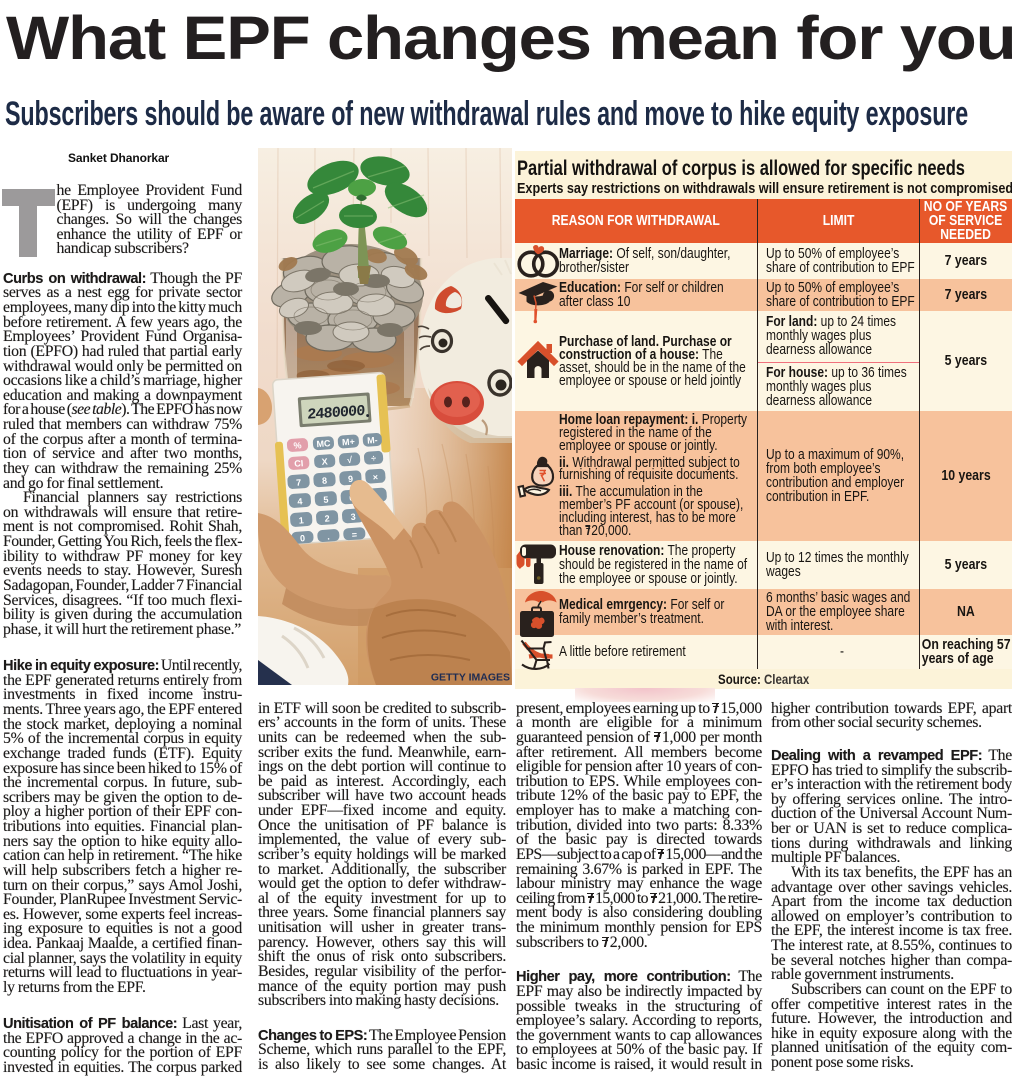  Describe the element at coordinates (324, 461) in the screenshot. I see `svg-text: X` at that location.